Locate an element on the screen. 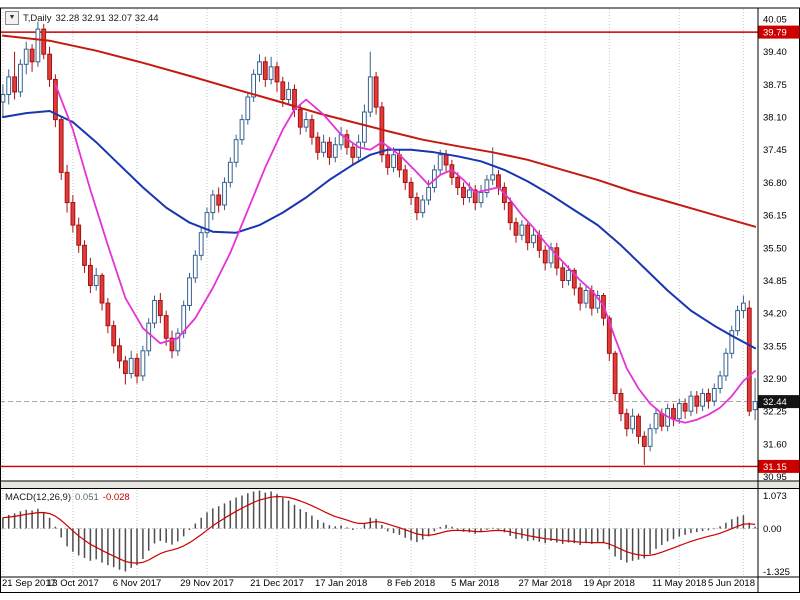 The image size is (800, 600). price-tick-label: 38.75 is located at coordinates (775, 85).